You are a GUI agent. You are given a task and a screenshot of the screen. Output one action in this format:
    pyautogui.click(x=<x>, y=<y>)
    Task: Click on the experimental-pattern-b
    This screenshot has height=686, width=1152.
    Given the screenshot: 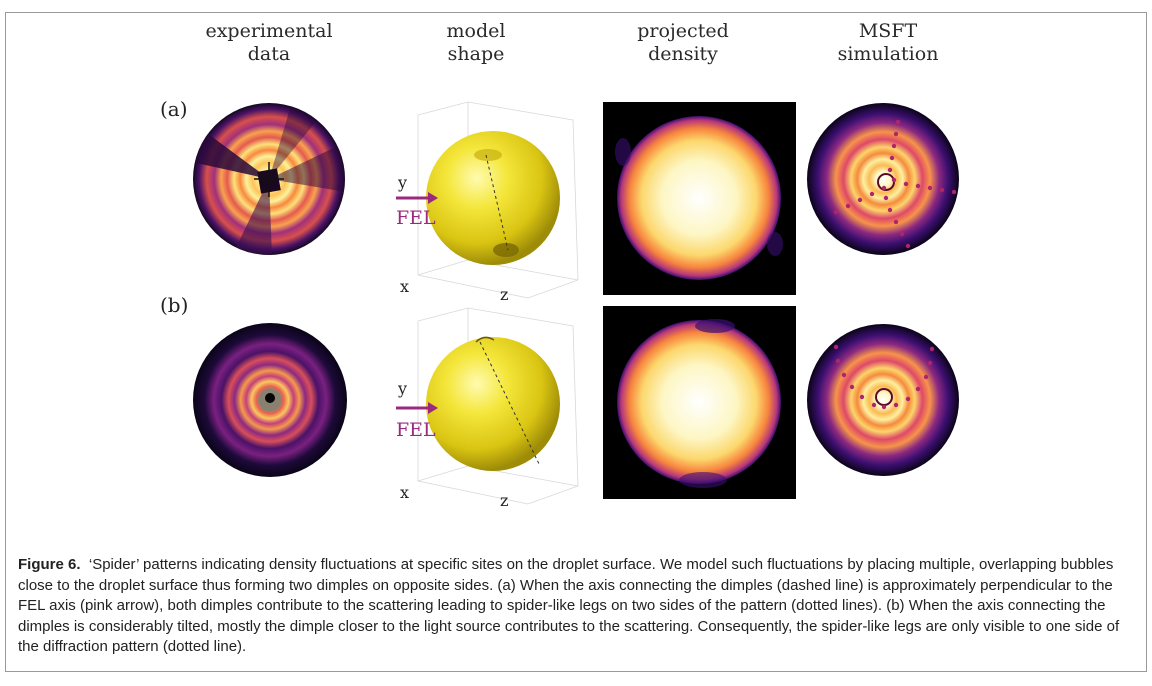 What is the action you would take?
    pyautogui.click(x=270, y=400)
    